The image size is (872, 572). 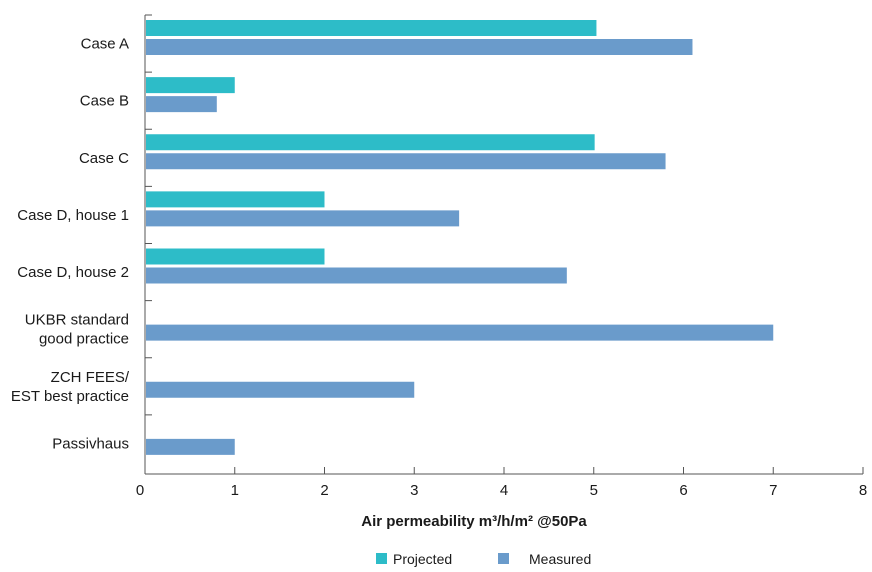 I want to click on category-label: good practice, so click(x=84, y=339).